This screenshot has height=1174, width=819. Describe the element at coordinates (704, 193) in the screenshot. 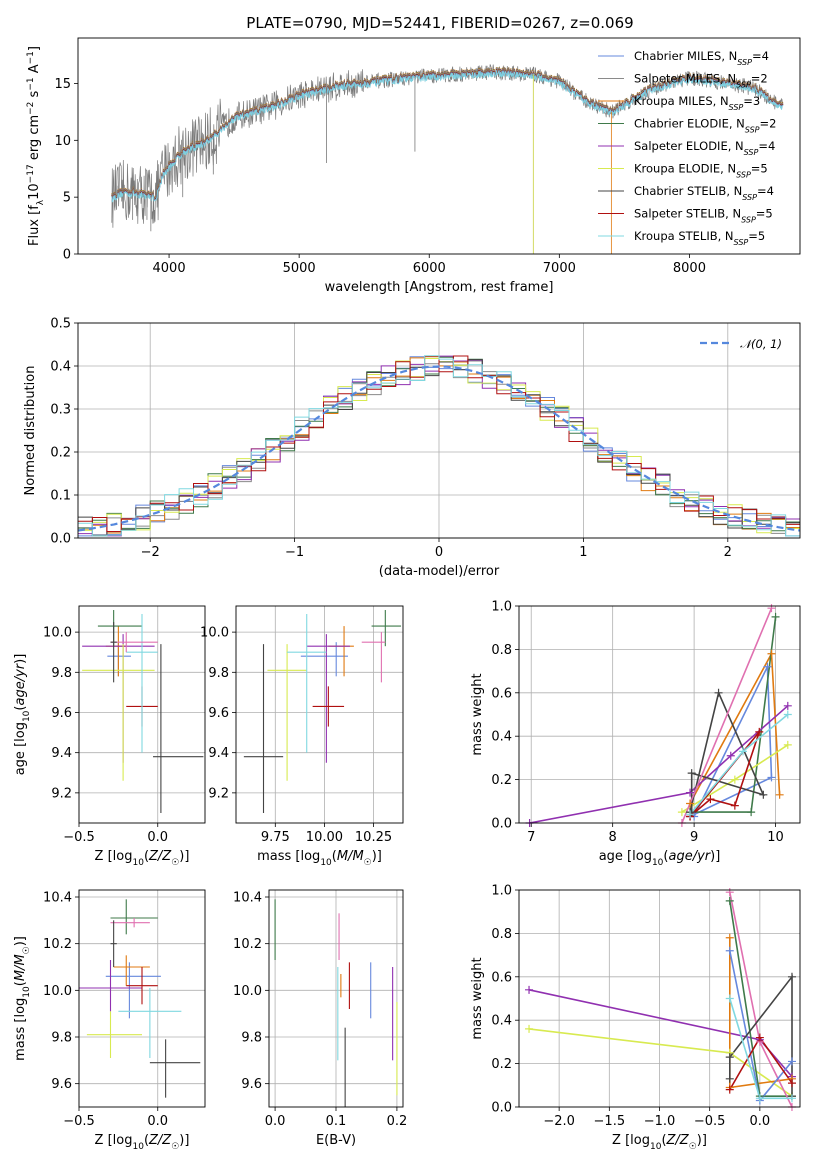

I see `legend-entry: Chabrier STELIB, NSSP=4` at that location.